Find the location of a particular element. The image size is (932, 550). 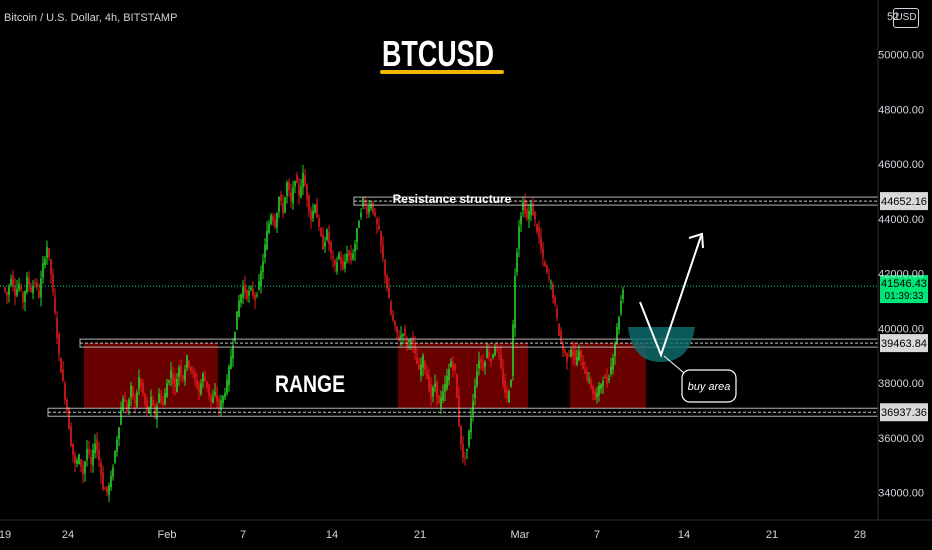

level-price-label-3: 36937.36 is located at coordinates (904, 413).